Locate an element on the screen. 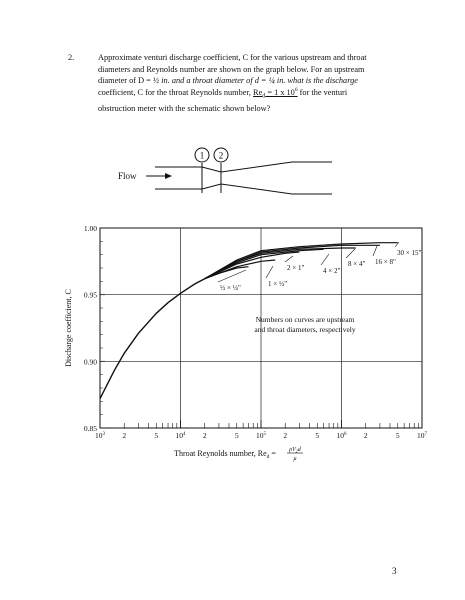 The height and width of the screenshot is (600, 465). station-2-circle is located at coordinates (221, 155).